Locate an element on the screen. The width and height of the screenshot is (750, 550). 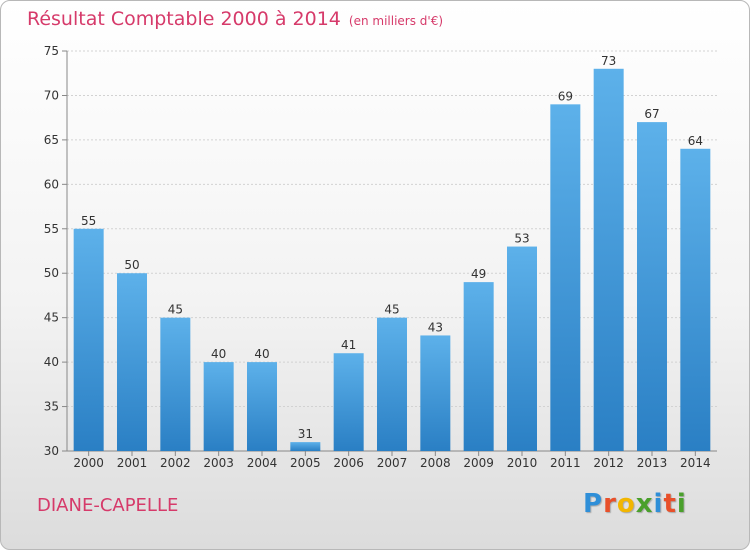
x-tick-label: 2006 is located at coordinates (348, 463).